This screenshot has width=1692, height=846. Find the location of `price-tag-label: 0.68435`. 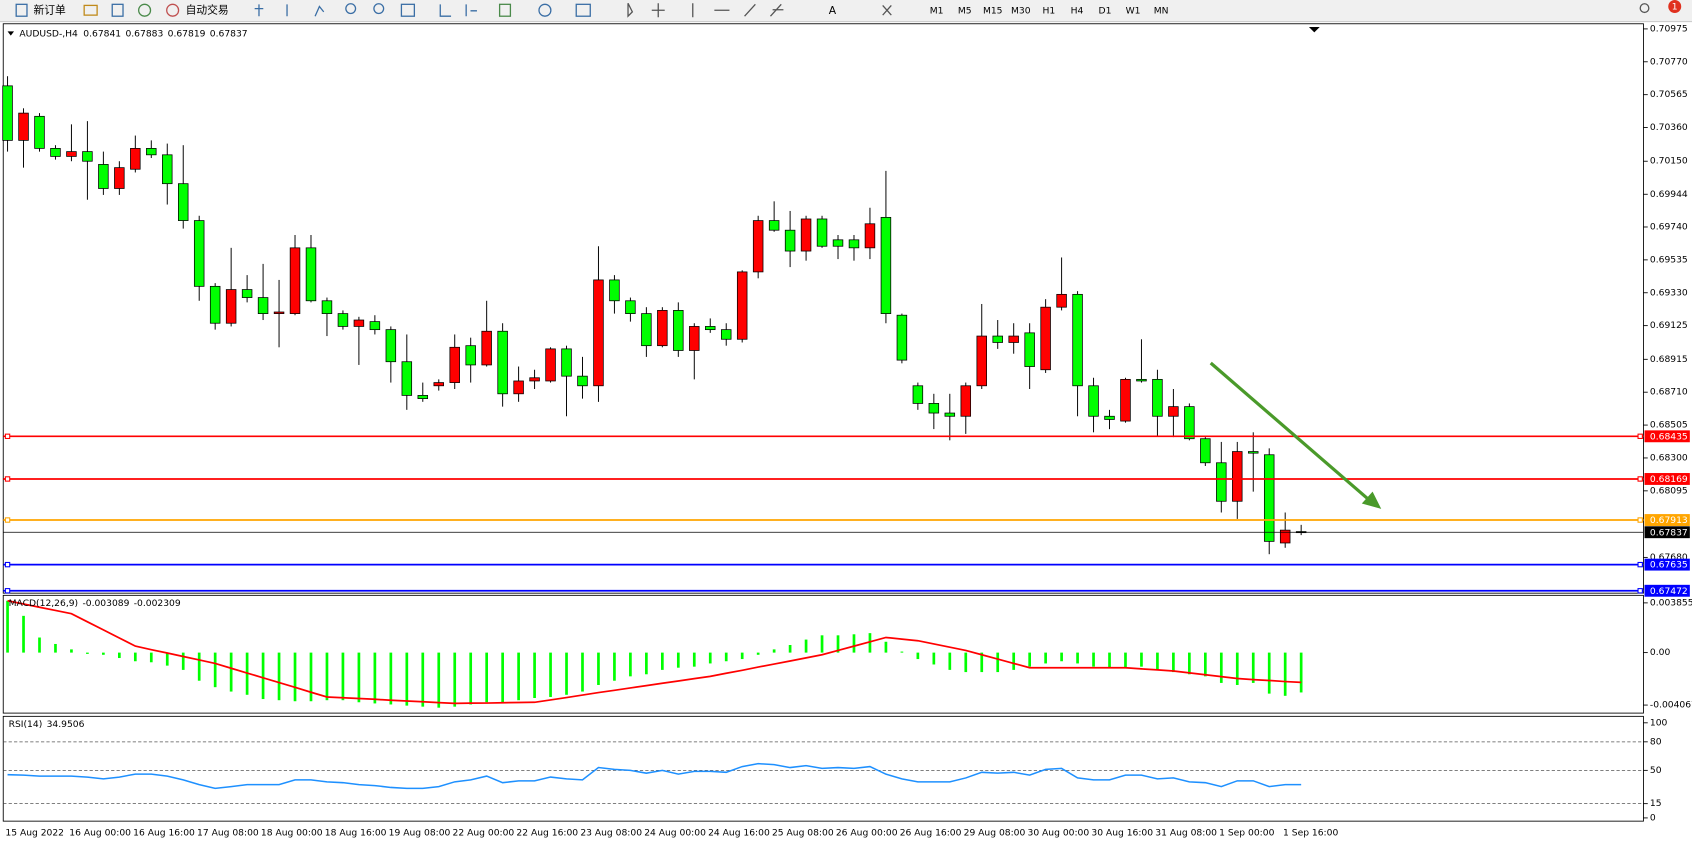

price-tag-label: 0.68435 is located at coordinates (1669, 436).